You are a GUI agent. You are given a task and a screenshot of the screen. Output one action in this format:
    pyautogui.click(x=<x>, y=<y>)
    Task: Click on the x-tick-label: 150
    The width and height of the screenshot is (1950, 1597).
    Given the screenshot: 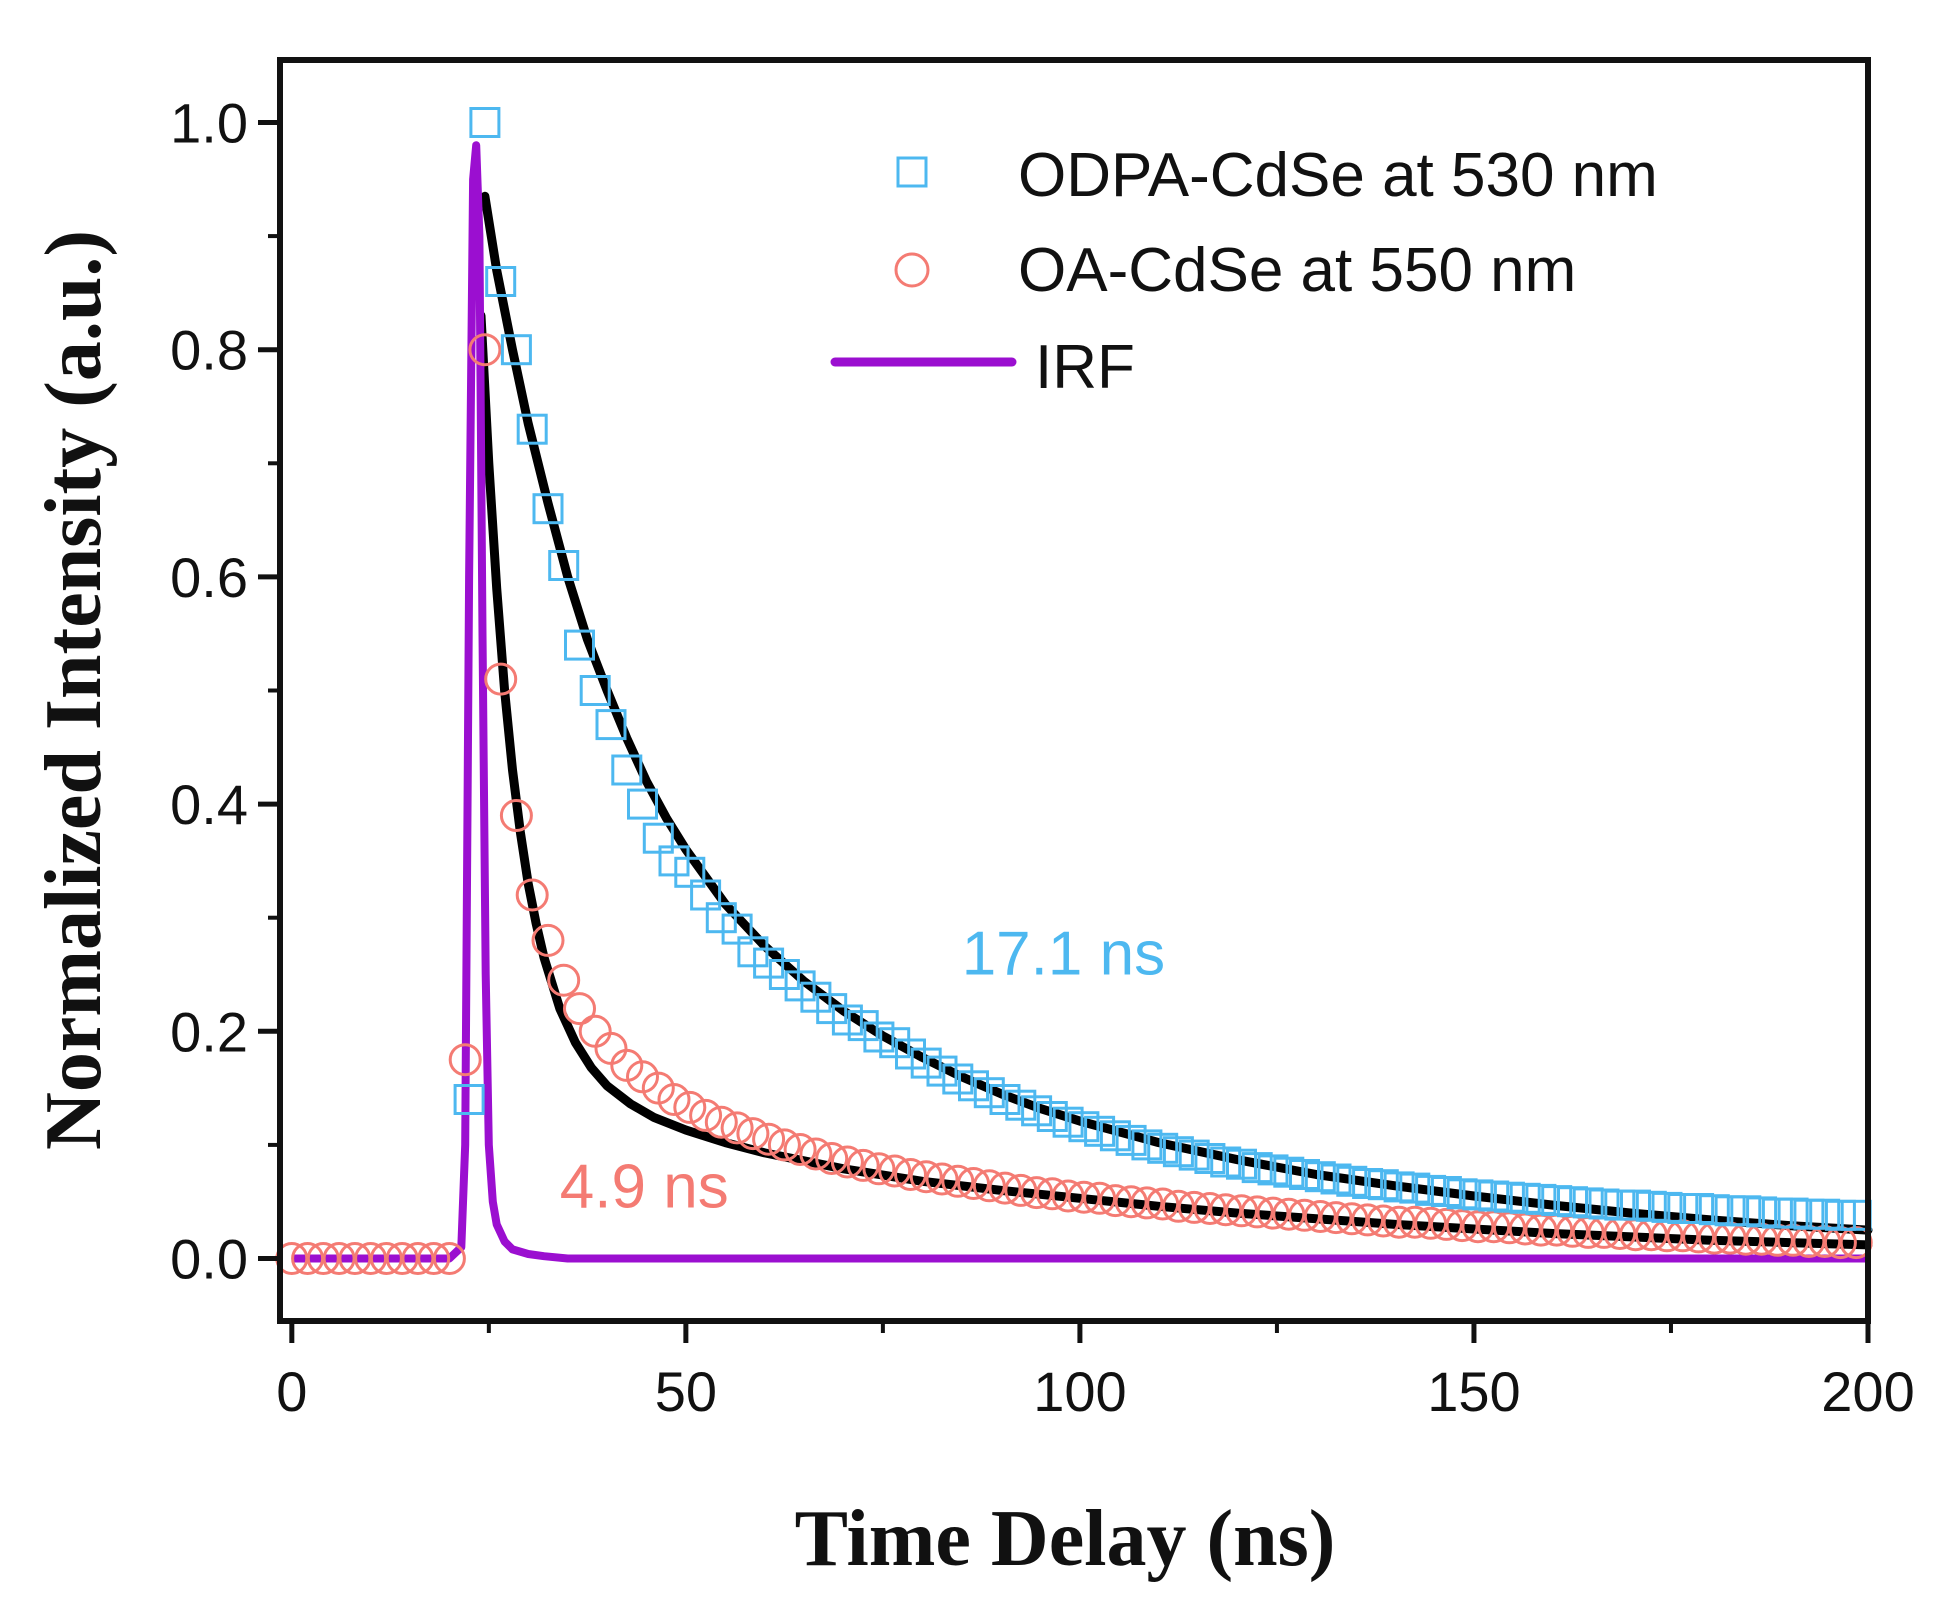 What is the action you would take?
    pyautogui.click(x=1473, y=1391)
    